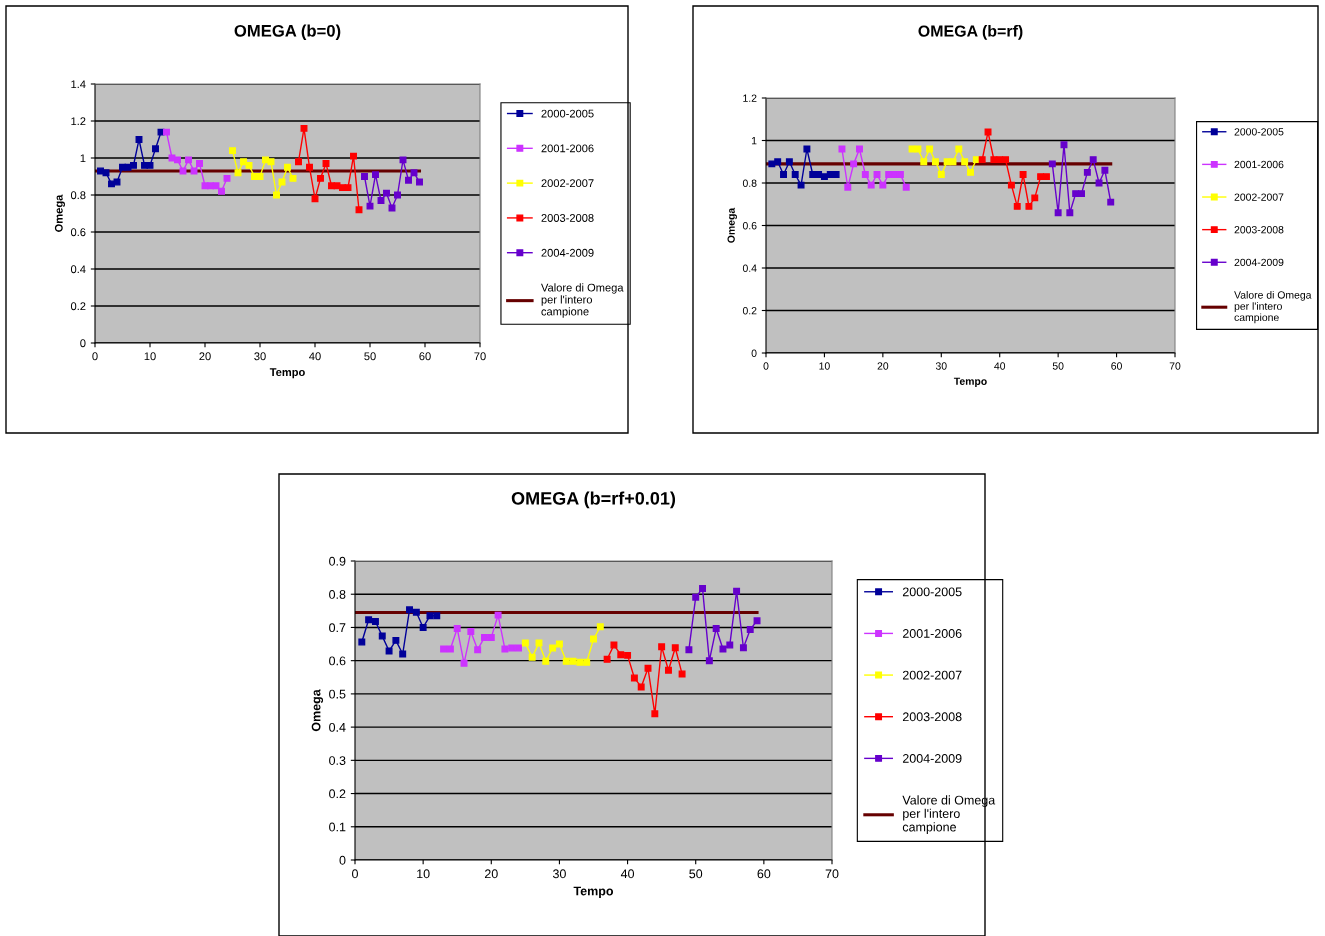  Describe the element at coordinates (582, 300) in the screenshot. I see `legend-label: Valore di Omega per l'intero campione` at that location.